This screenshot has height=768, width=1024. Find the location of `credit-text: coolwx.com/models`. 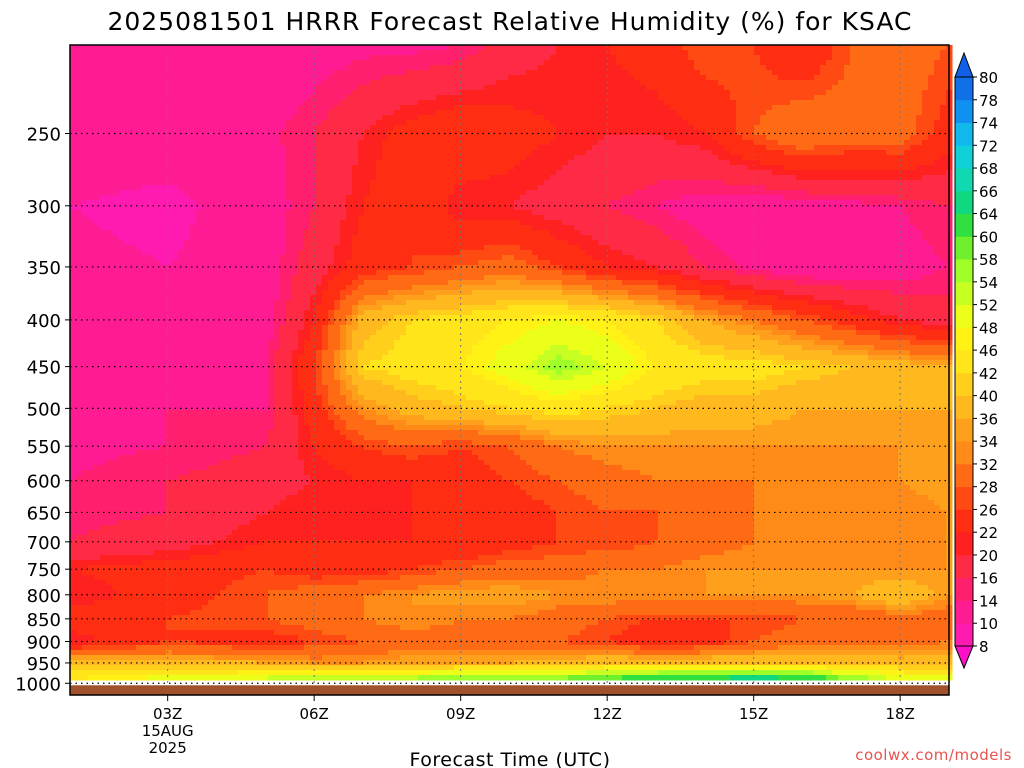

credit-text: coolwx.com/models is located at coordinates (933, 755).